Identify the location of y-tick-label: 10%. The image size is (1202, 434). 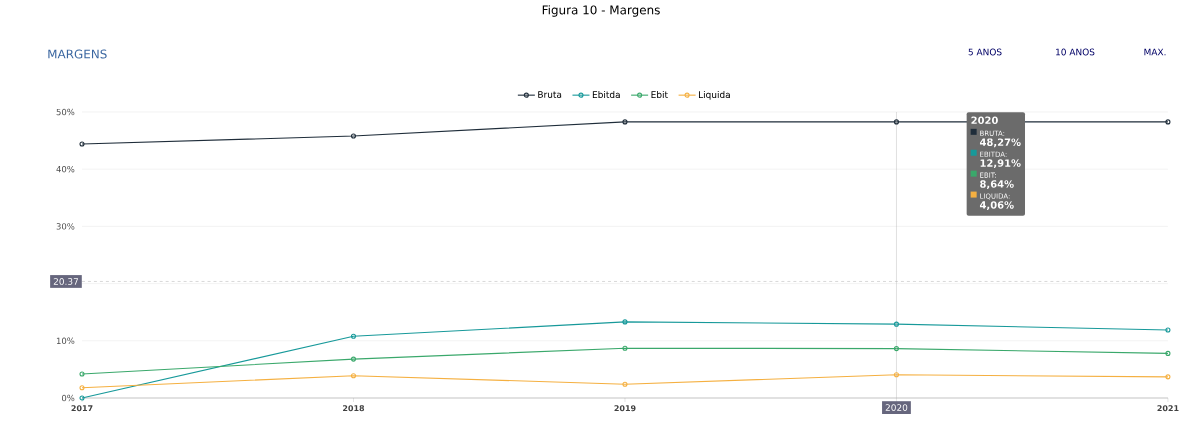
(65, 341).